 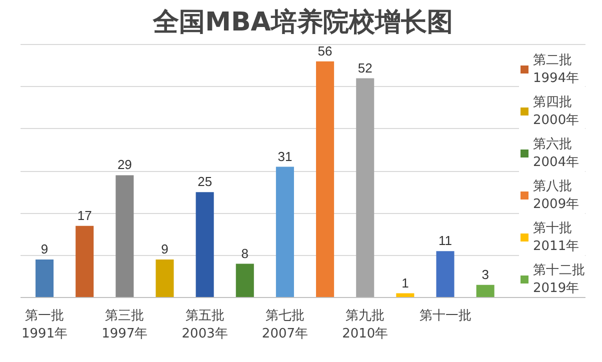 I want to click on legend-label: 第二批 1994年, so click(x=556, y=69).